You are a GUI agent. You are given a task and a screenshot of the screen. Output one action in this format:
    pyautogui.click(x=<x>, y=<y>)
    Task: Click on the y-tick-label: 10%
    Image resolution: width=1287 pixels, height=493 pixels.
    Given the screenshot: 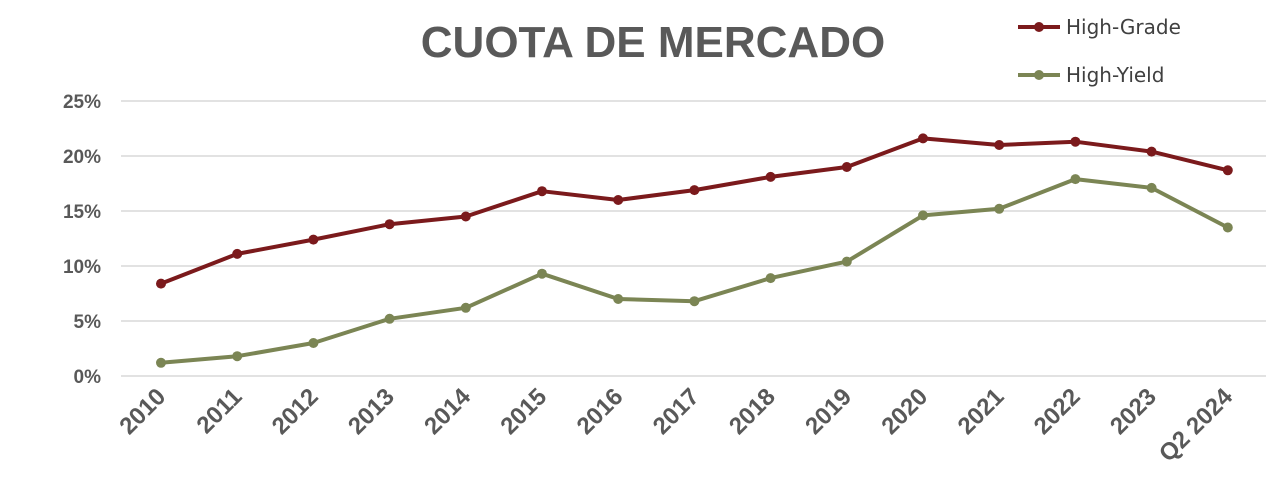 What is the action you would take?
    pyautogui.click(x=82, y=267)
    